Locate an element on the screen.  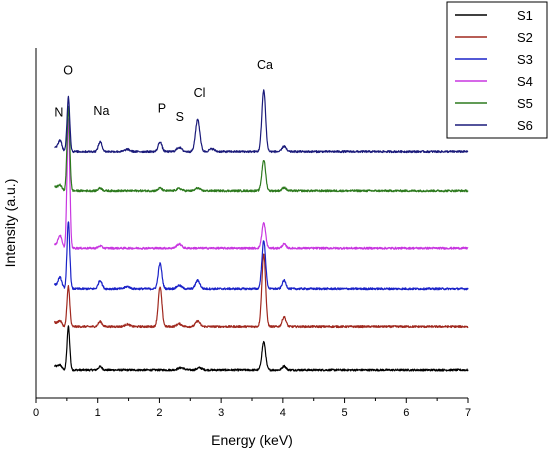
x-tick-label: 0 is located at coordinates (36, 413).